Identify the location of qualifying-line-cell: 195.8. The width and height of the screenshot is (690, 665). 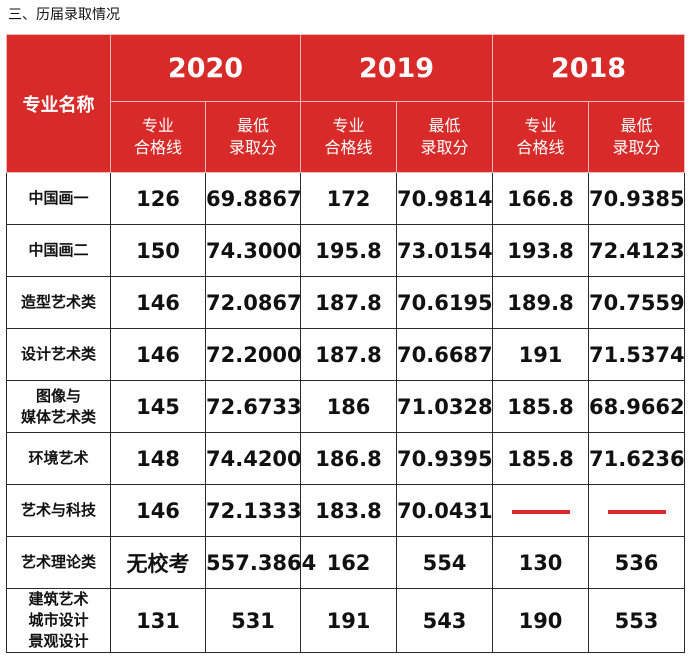
(348, 250).